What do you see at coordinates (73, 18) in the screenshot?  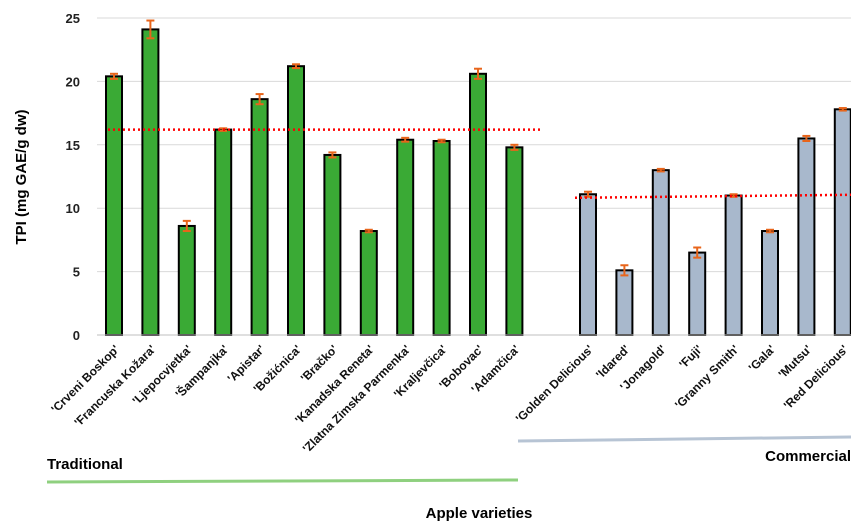 I see `y-tick-label: 25` at bounding box center [73, 18].